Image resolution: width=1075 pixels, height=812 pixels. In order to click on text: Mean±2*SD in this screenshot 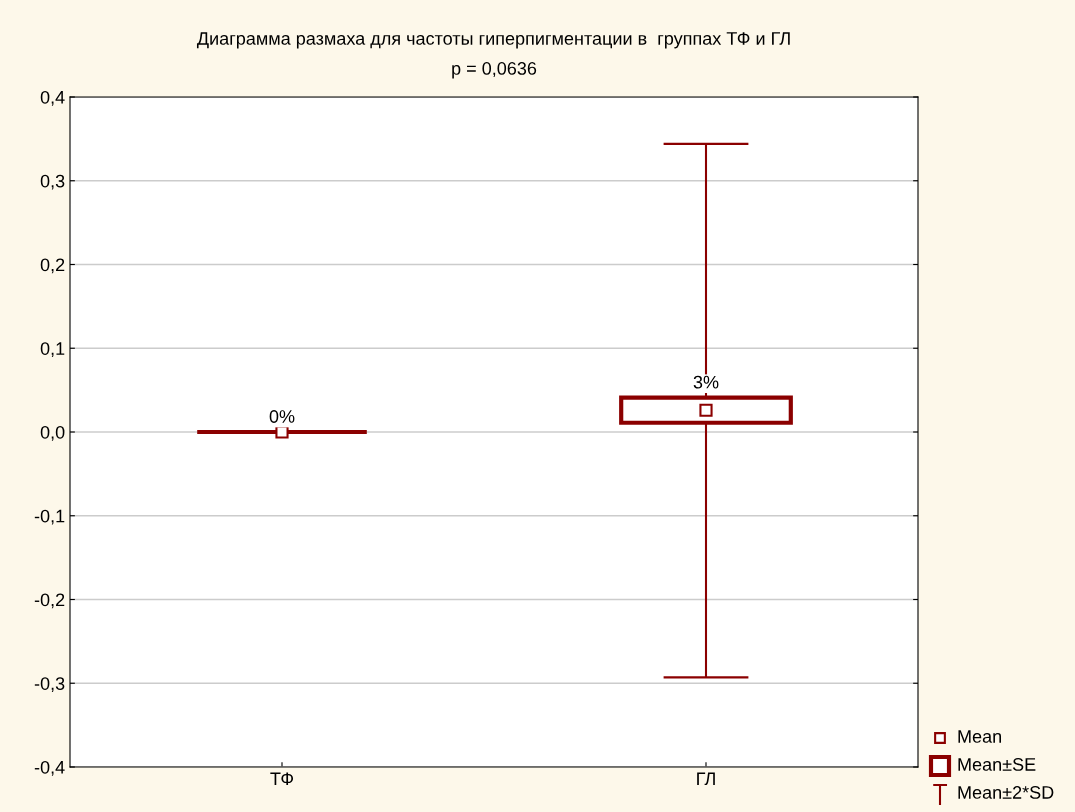, I will do `click(1006, 792)`.